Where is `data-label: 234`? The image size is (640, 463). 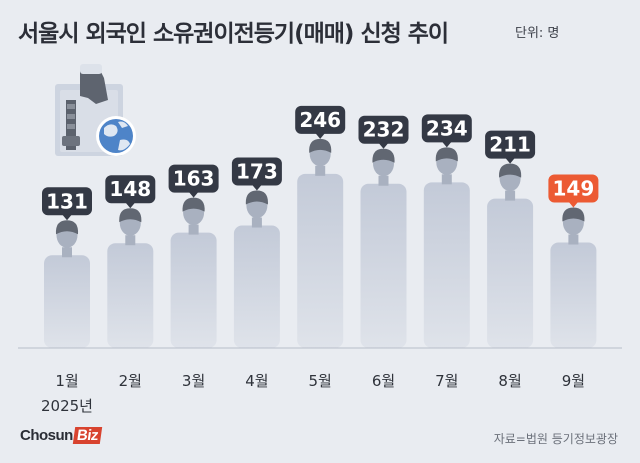
data-label: 234 is located at coordinates (447, 128).